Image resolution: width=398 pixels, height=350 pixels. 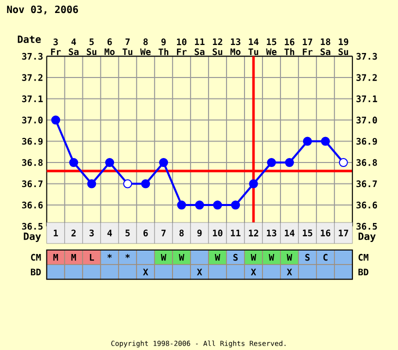 I want to click on x-tick-label: 16 Th, so click(x=289, y=47).